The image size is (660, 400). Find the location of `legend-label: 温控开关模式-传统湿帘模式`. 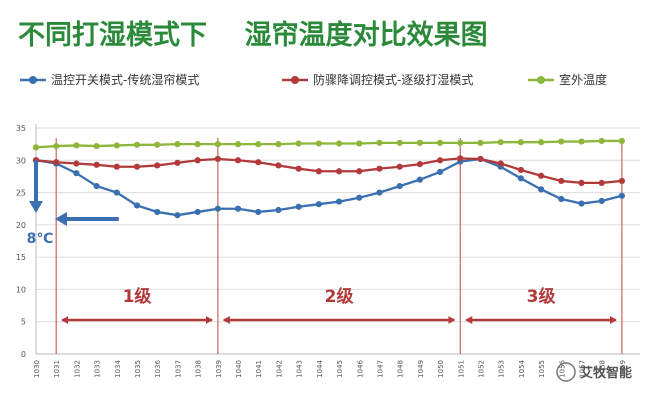

legend-label: 温控开关模式-传统湿帘模式 is located at coordinates (125, 79).